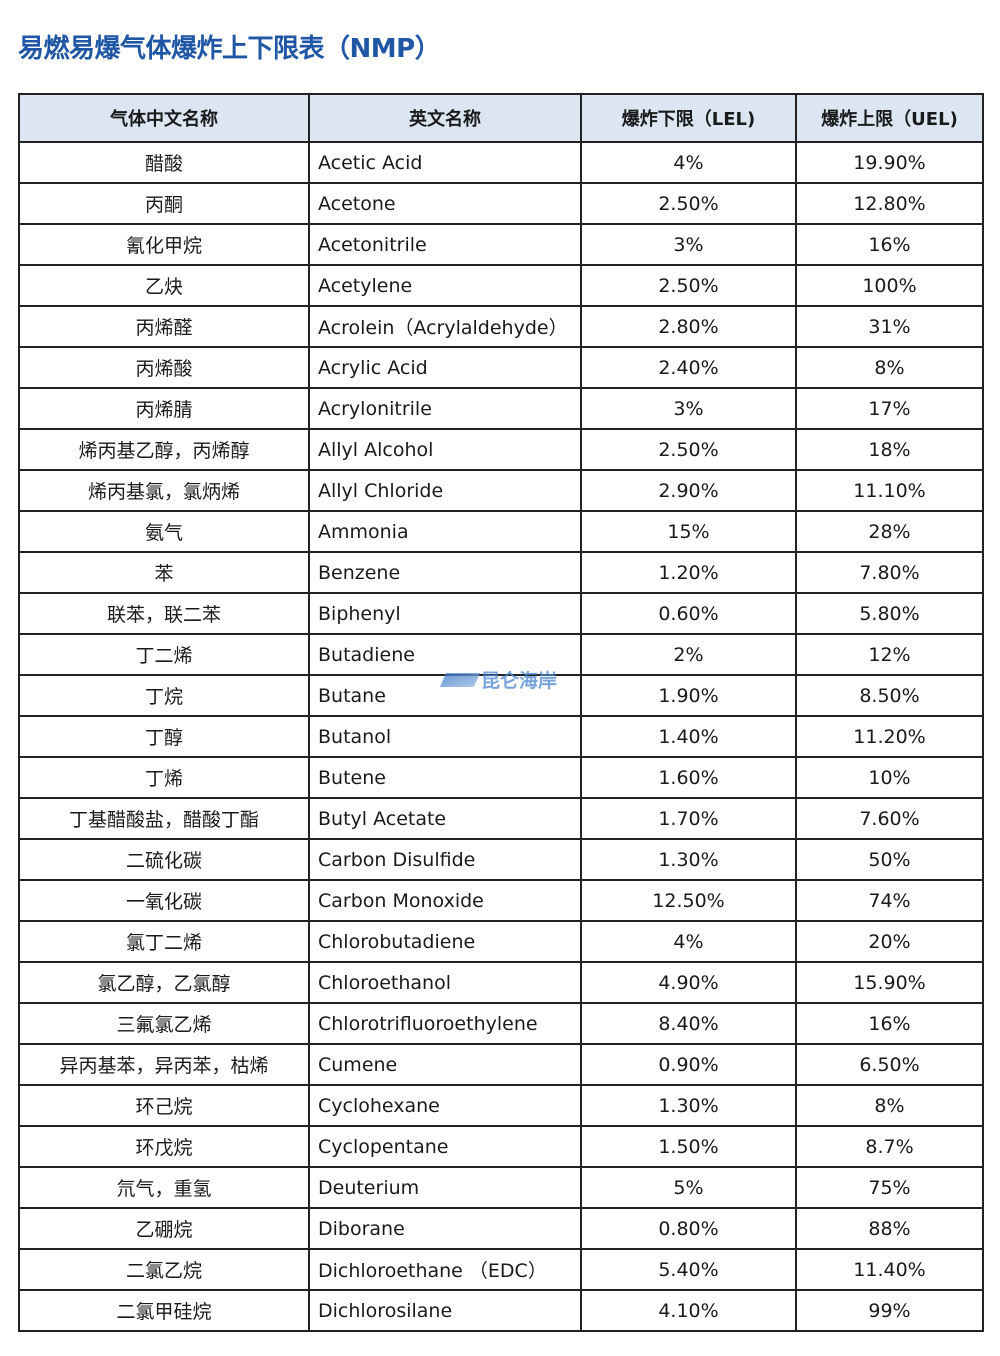 The height and width of the screenshot is (1356, 1000). I want to click on table-row: 二氯甲硅烷 Dichlorosilane 4.10% 99%, so click(501, 1310).